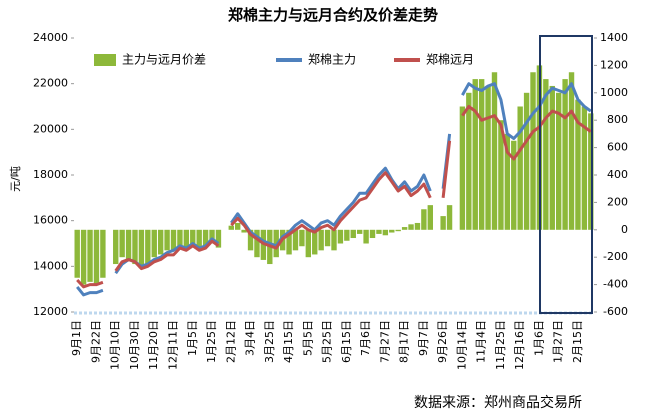  What do you see at coordinates (384, 341) in the screenshot?
I see `x-tick-label: 7月27日` at bounding box center [384, 341].